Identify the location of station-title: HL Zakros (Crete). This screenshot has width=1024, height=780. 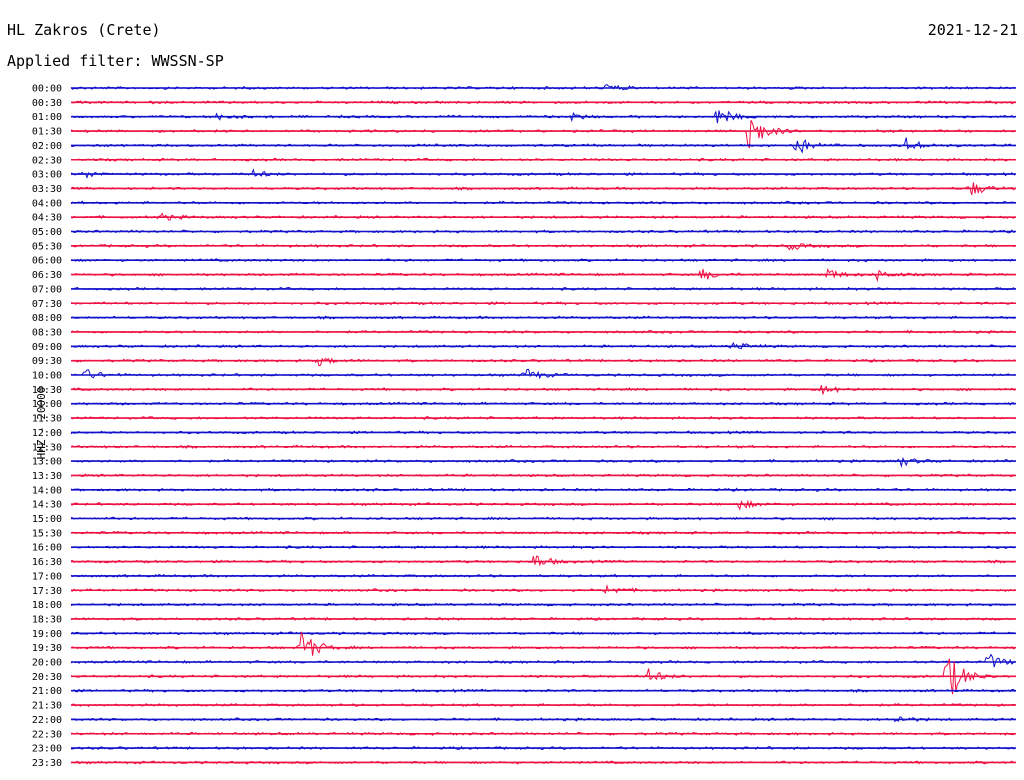
(84, 30).